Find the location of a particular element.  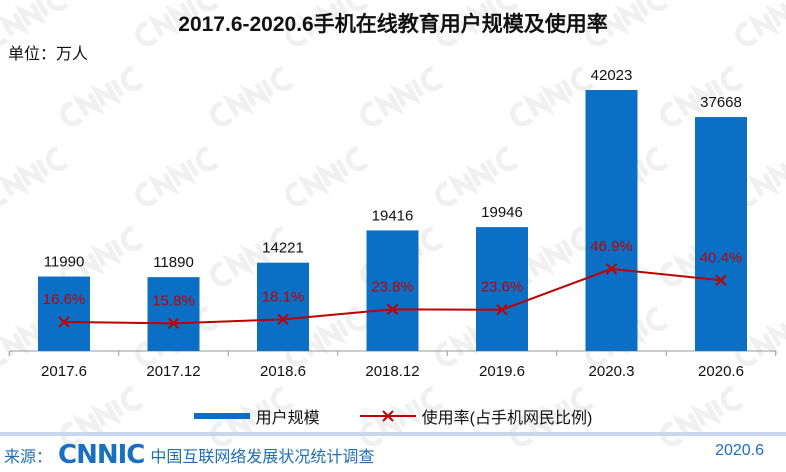

legend-item-rate: 使用率(占手机网民比例) is located at coordinates (476, 416).